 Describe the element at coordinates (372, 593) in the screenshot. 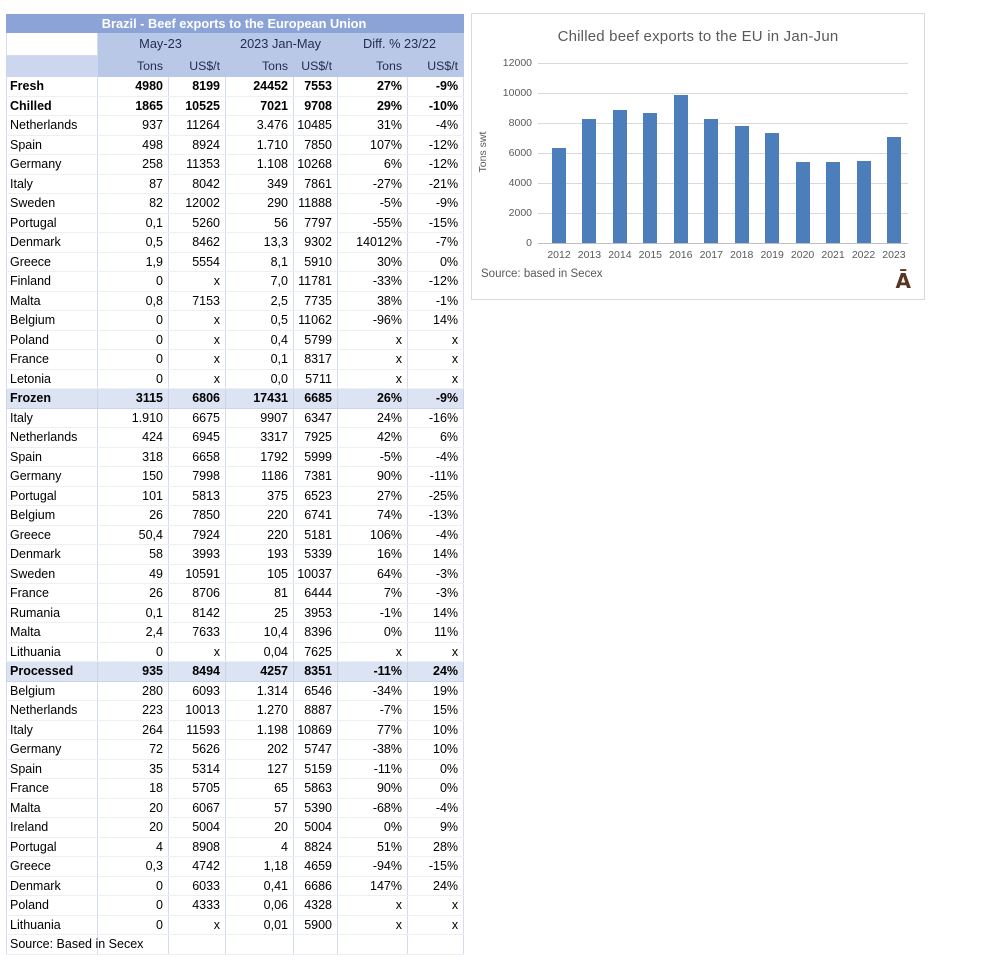

I see `value-cell: 7%` at that location.